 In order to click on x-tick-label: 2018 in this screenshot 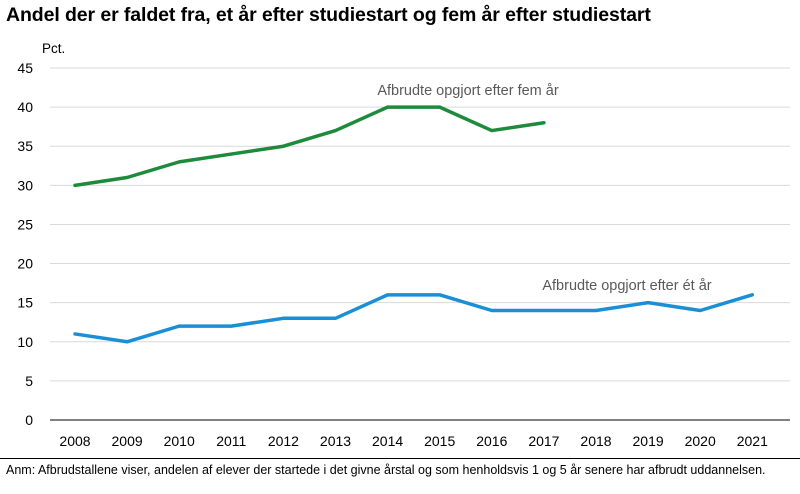, I will do `click(595, 441)`.